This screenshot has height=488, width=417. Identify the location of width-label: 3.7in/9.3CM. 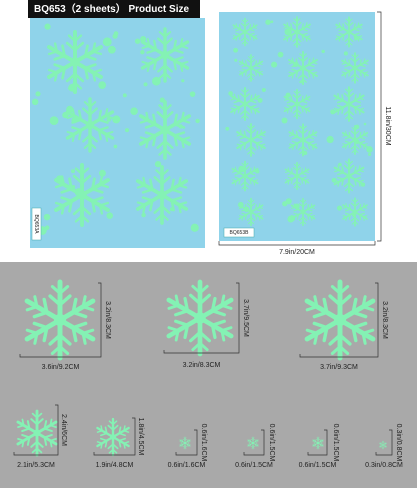
(339, 367).